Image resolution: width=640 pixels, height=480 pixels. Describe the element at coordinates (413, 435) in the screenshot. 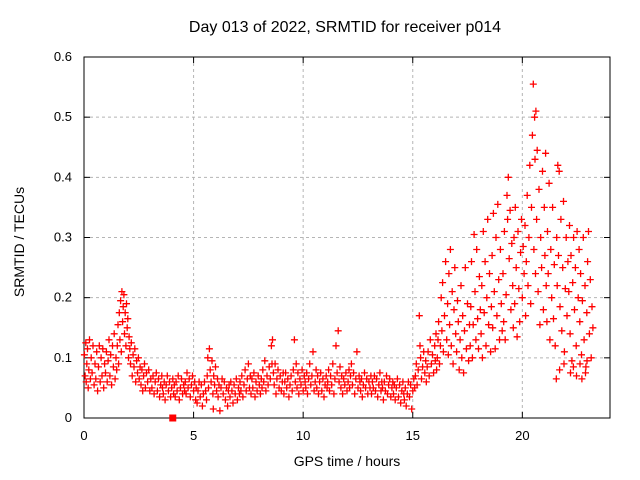

I see `x-tick-label: 15` at that location.